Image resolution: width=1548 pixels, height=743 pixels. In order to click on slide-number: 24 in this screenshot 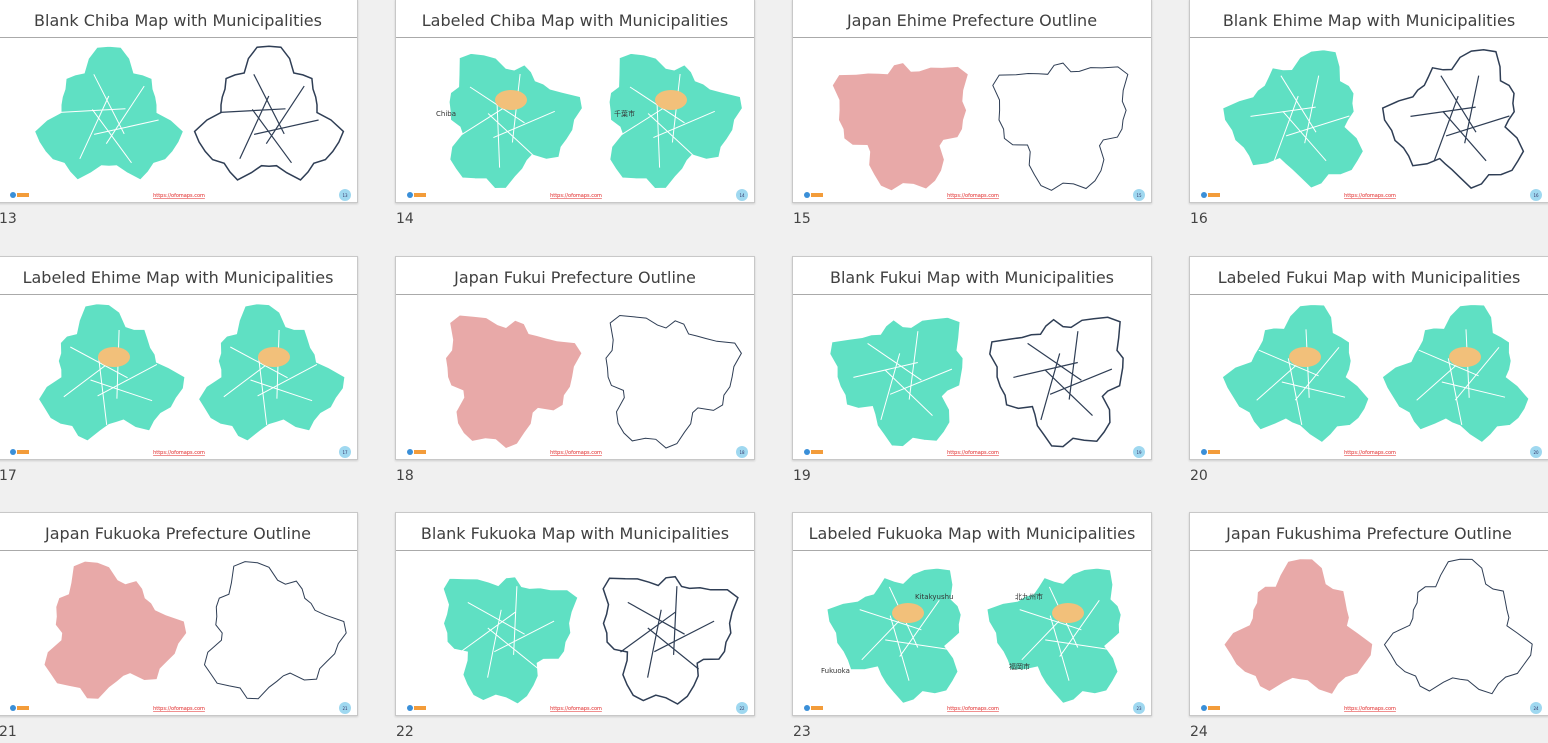, I will do `click(1199, 732)`.